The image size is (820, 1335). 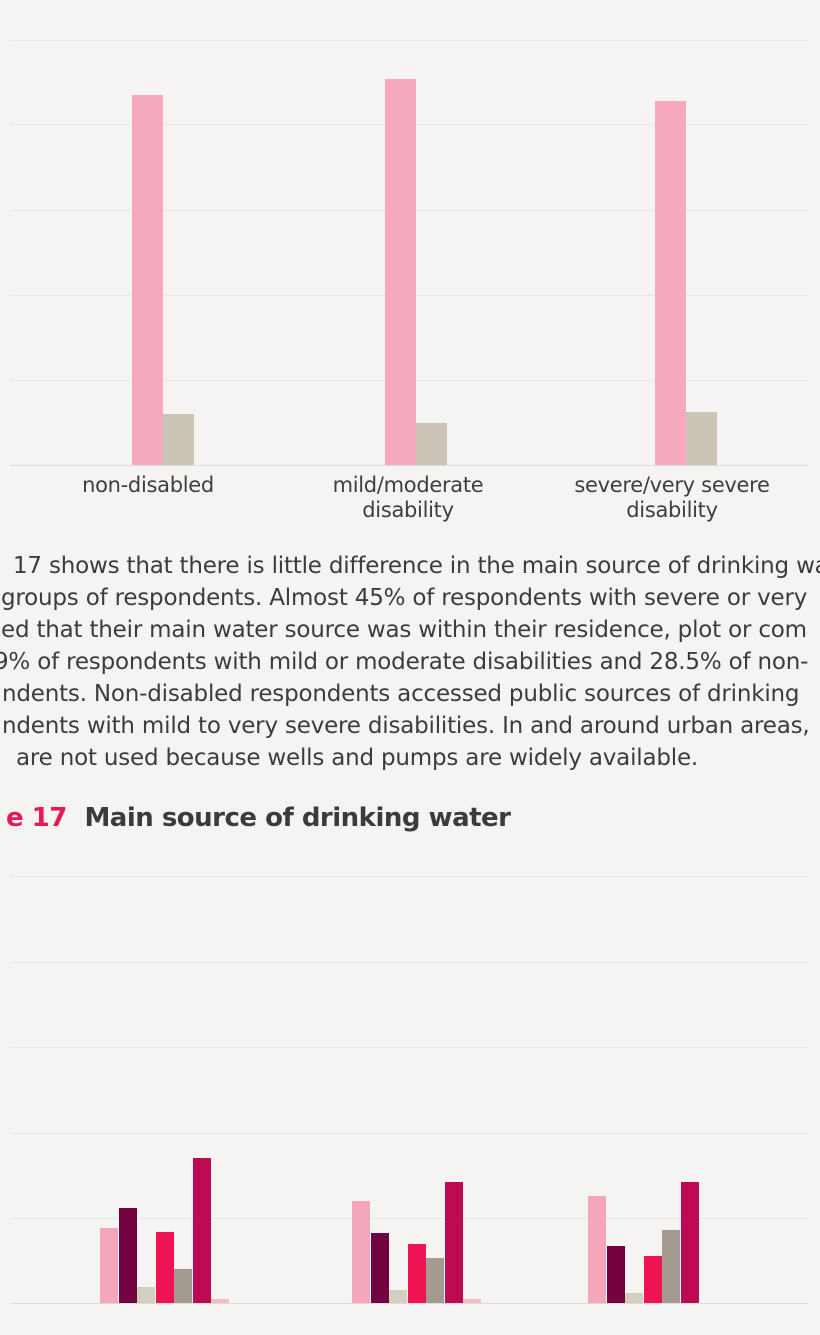 I want to click on figure-17-bar-light-pink-group1, so click(x=109, y=1265).